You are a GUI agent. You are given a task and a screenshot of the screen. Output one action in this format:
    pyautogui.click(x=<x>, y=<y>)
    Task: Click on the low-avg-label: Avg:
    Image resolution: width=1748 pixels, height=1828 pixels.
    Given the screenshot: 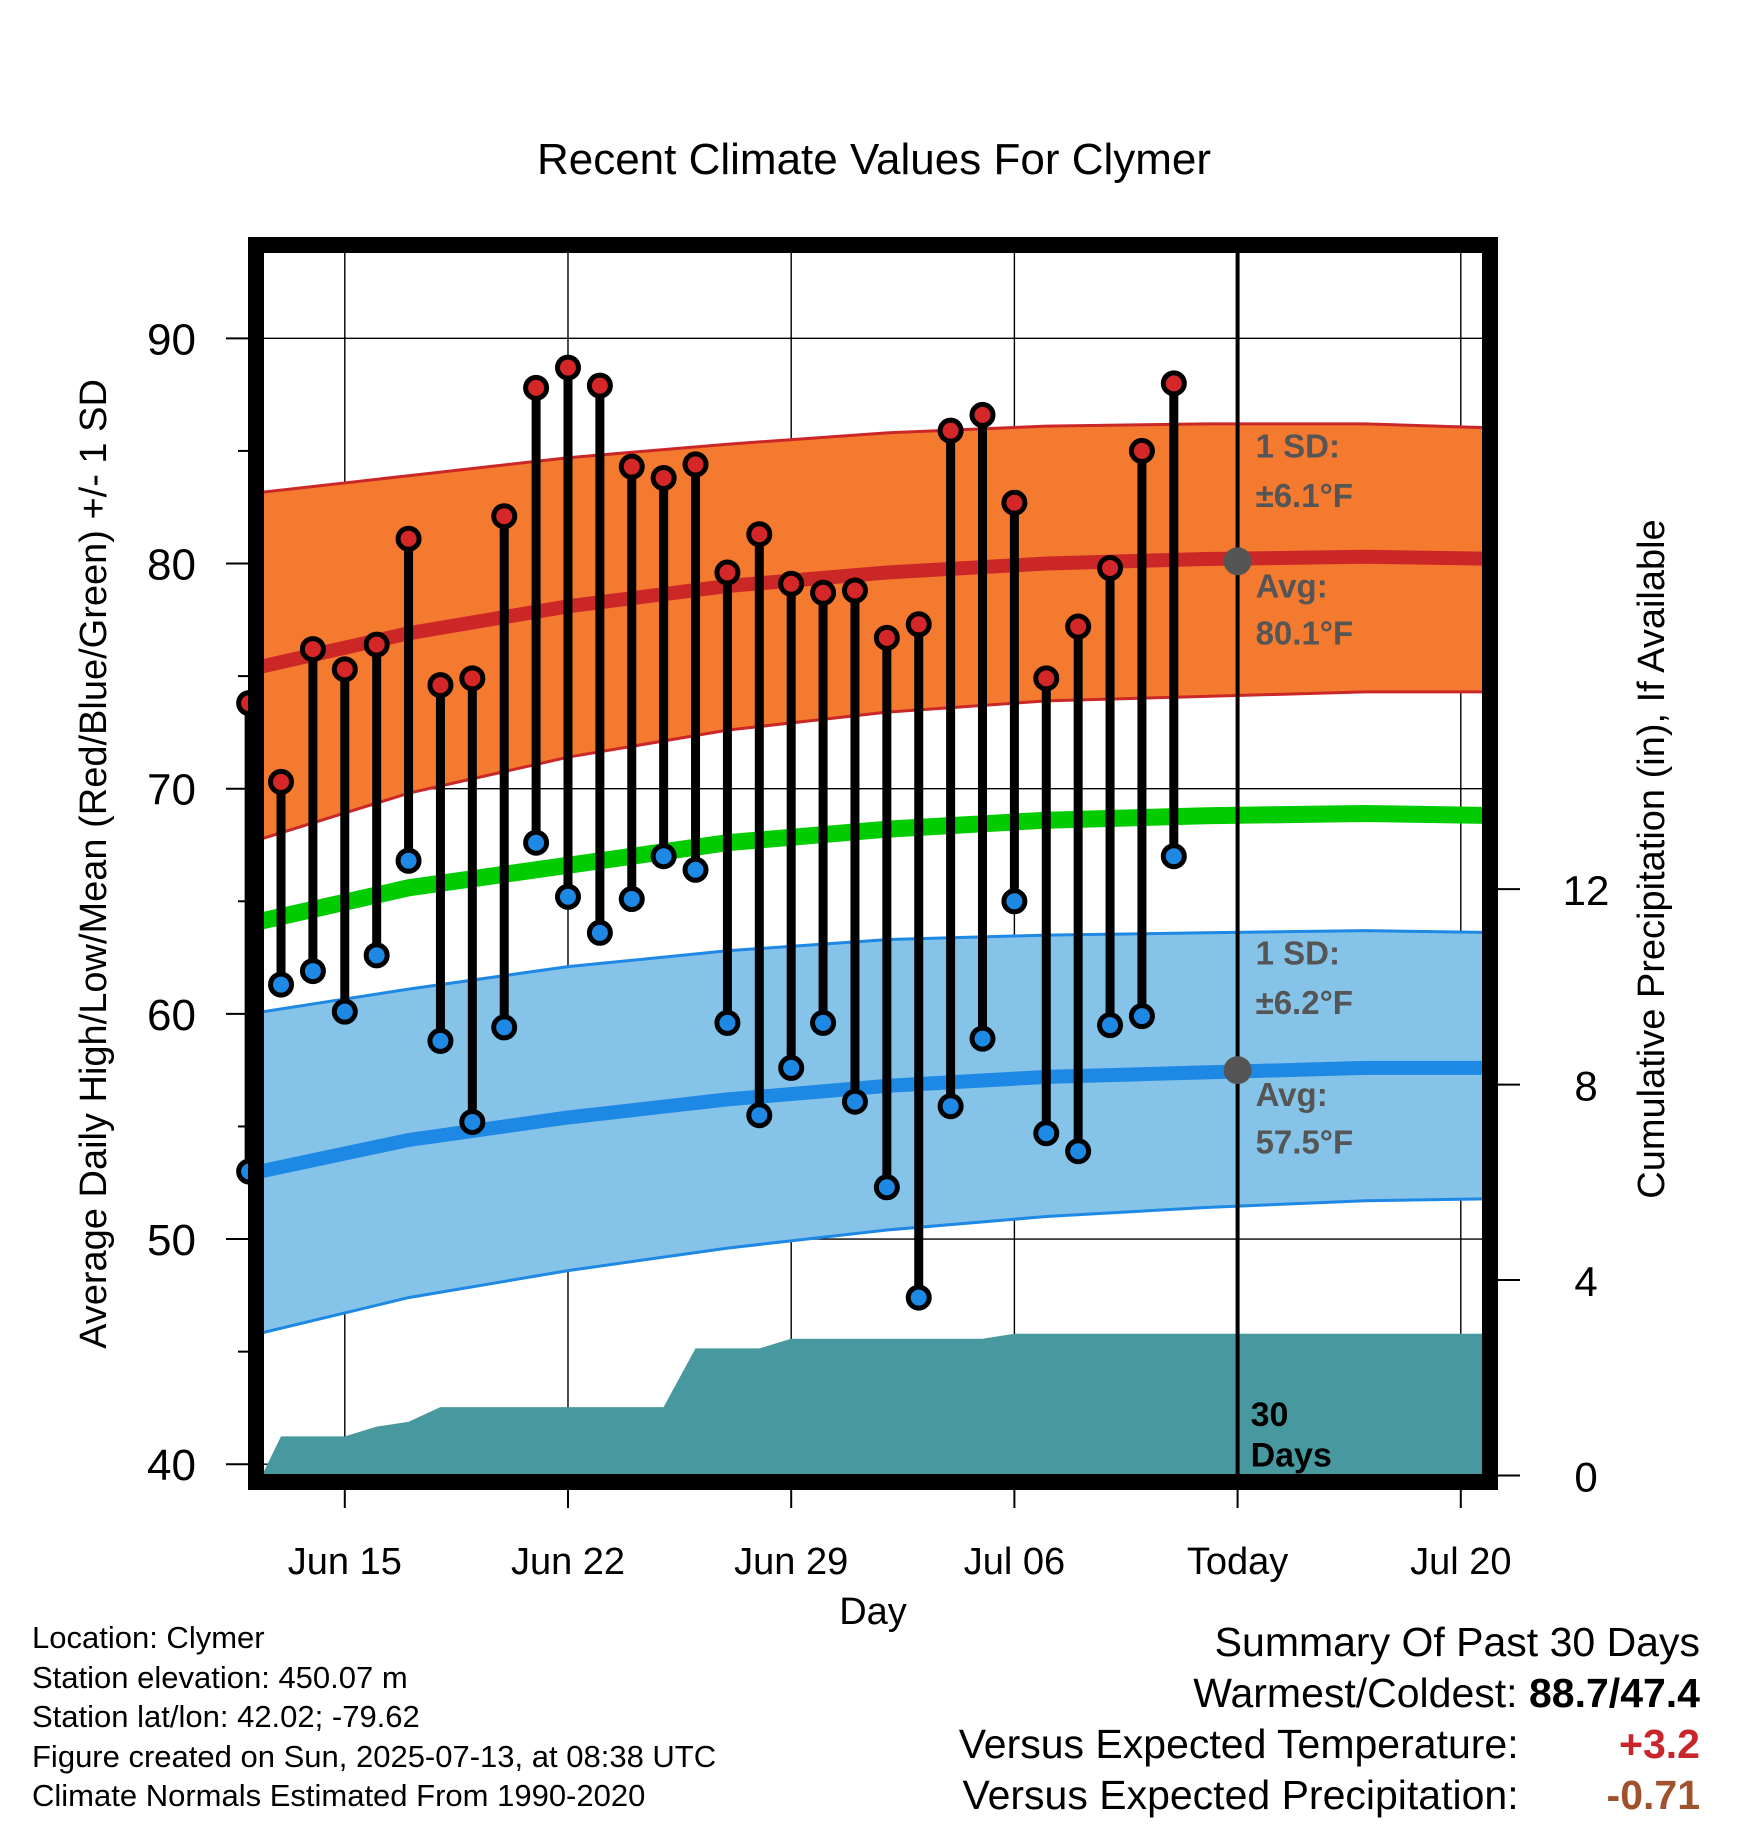 What is the action you would take?
    pyautogui.click(x=1292, y=1094)
    